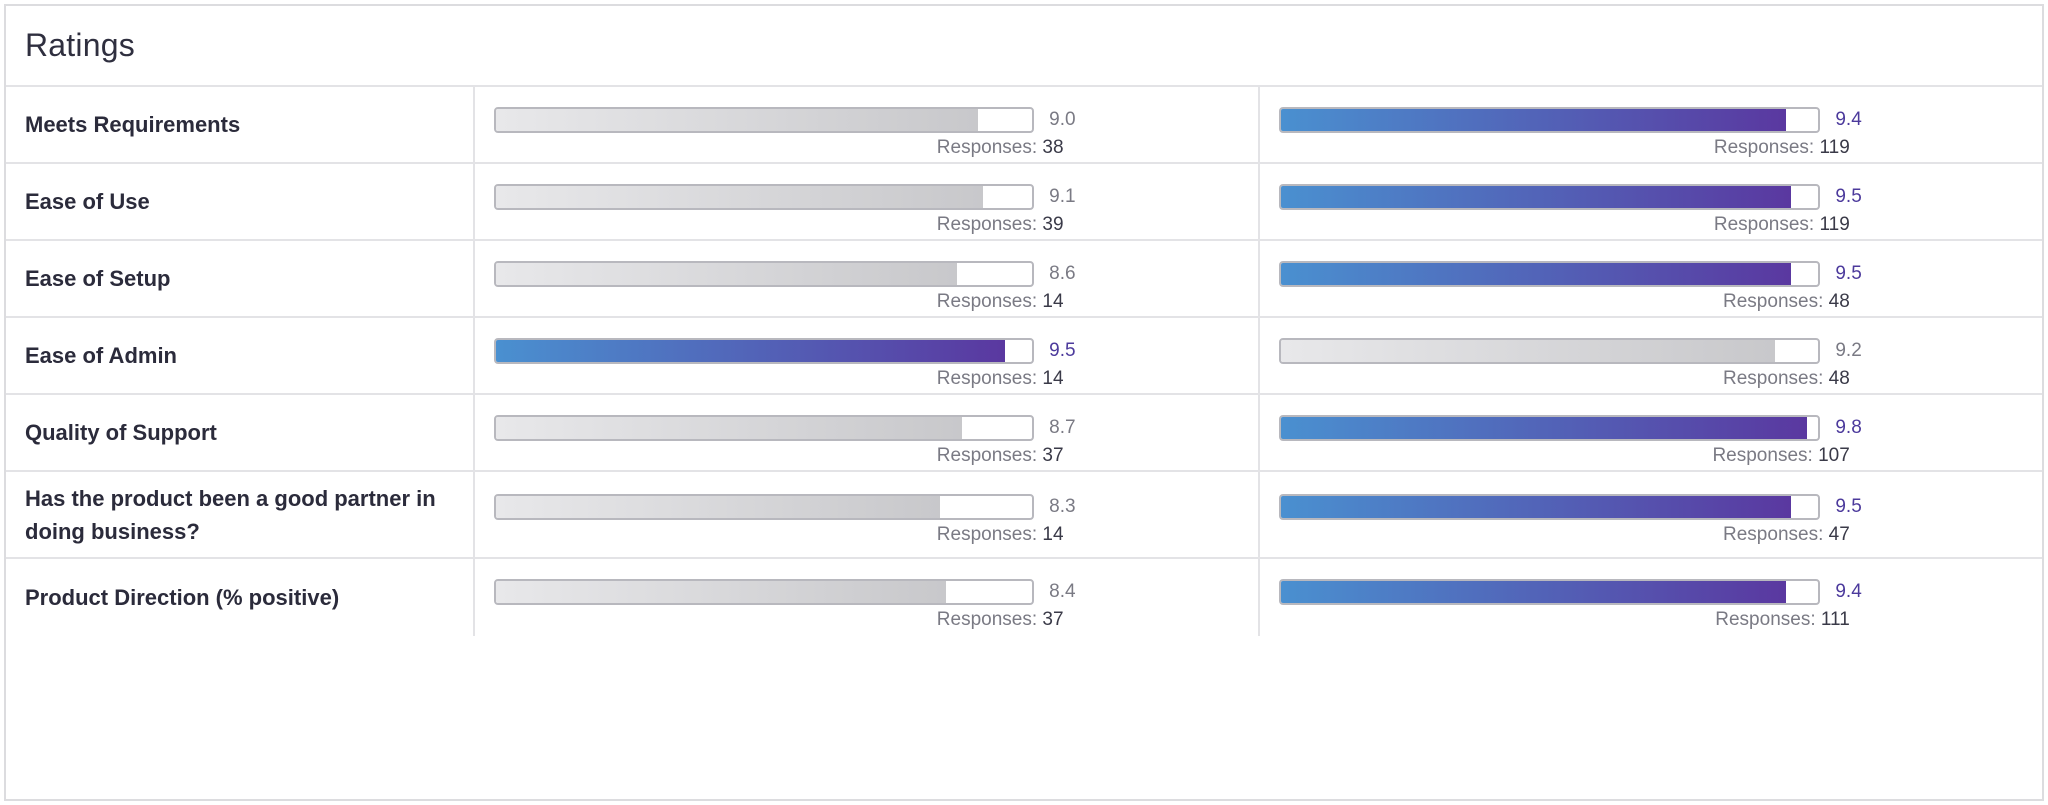 This screenshot has width=2048, height=805. I want to click on score-value: 8.6, so click(1062, 273).